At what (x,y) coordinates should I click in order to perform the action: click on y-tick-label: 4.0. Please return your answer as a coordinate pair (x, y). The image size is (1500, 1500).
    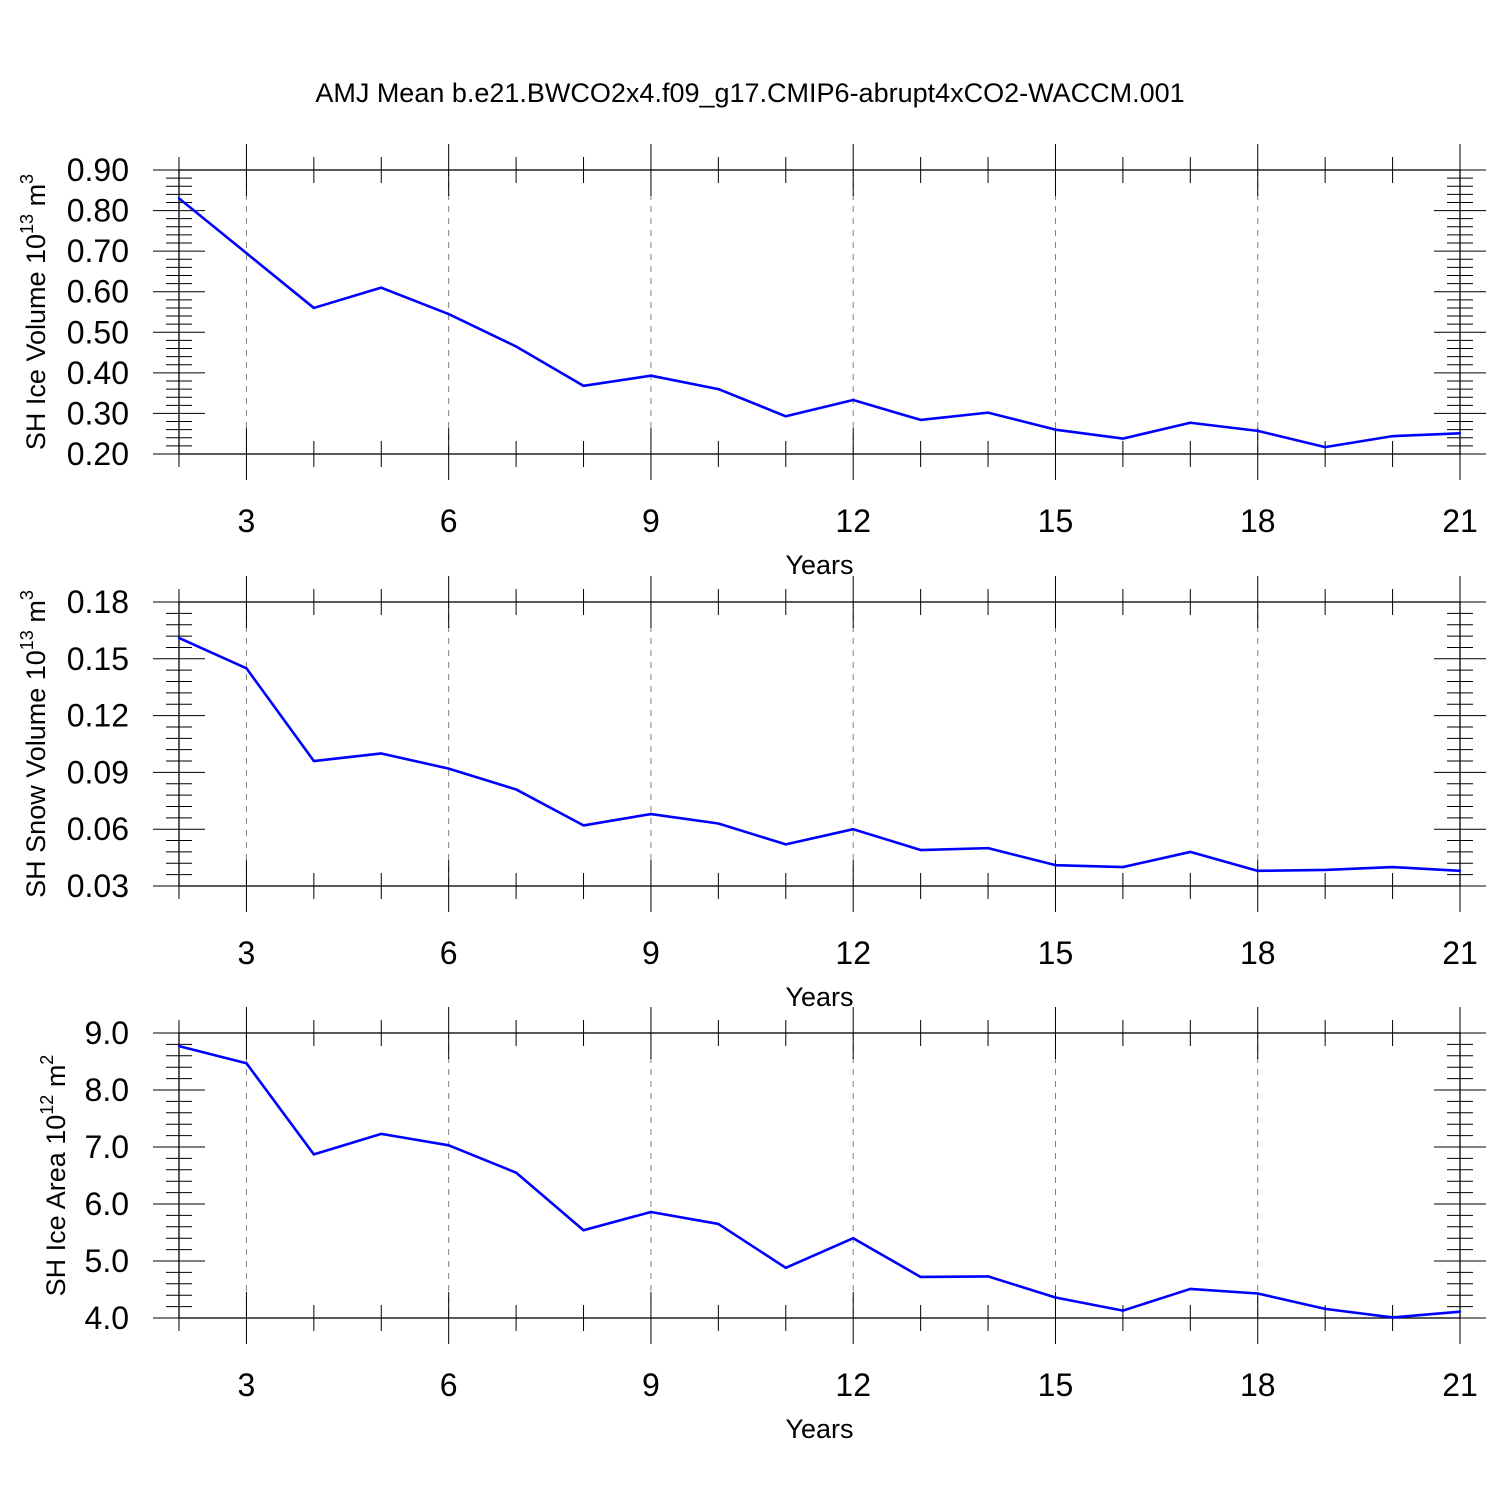
    Looking at the image, I should click on (107, 1318).